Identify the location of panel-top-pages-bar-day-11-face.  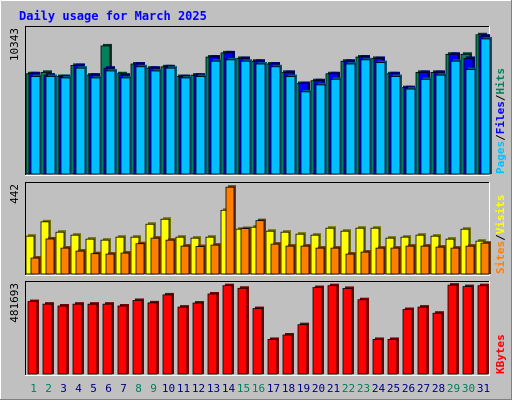
(185, 126).